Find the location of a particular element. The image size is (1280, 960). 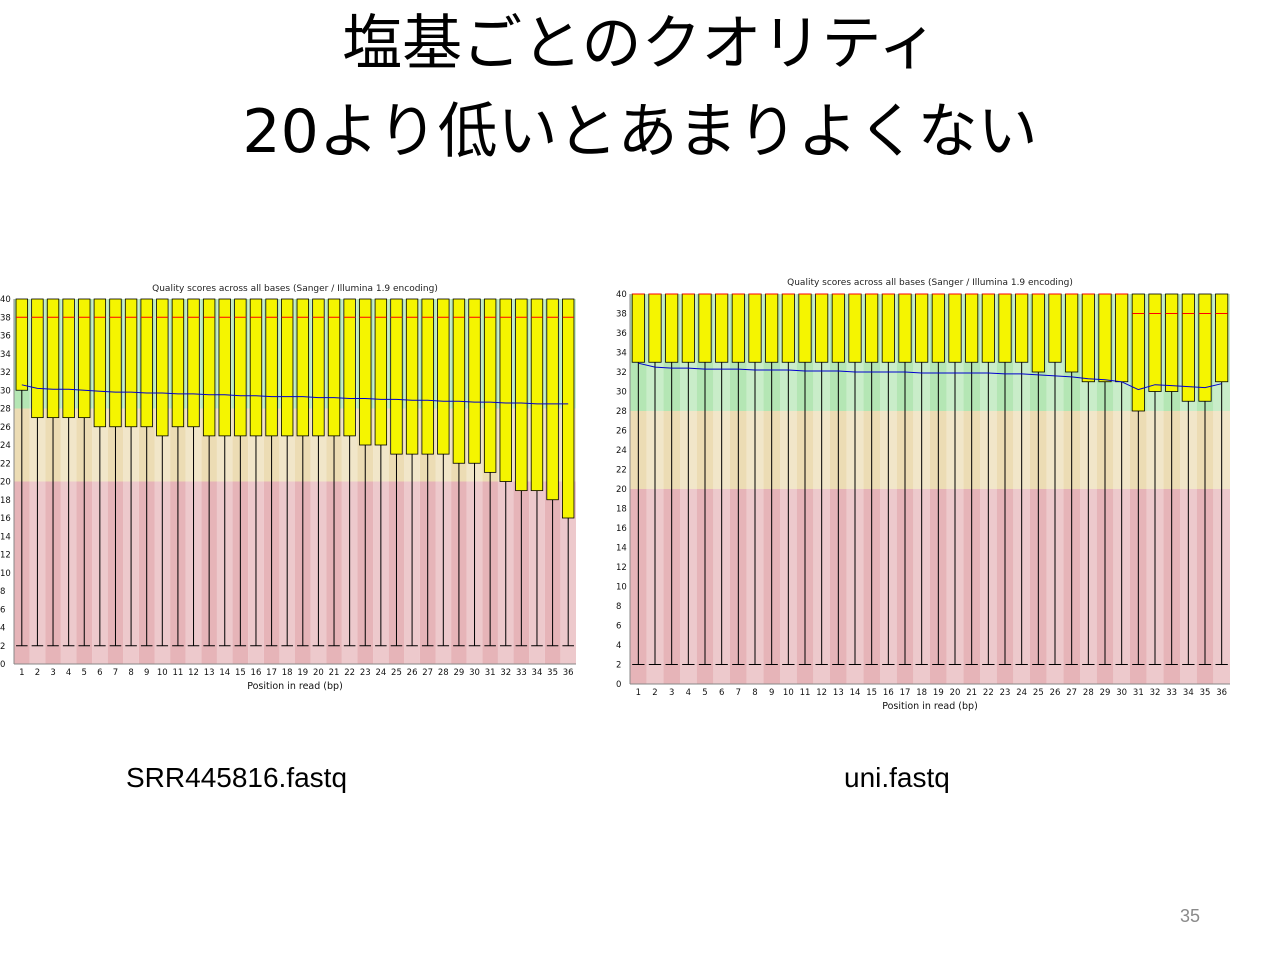

x-tick-label: 2 is located at coordinates (654, 693).